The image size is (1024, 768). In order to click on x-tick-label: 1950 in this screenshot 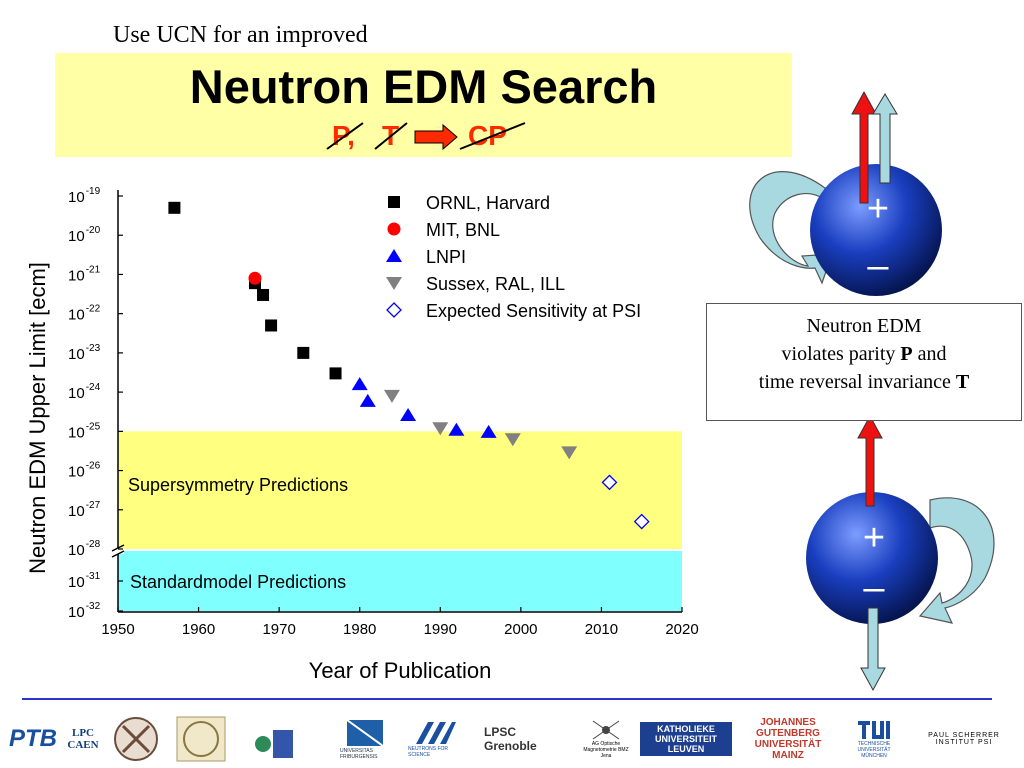, I will do `click(117, 629)`.